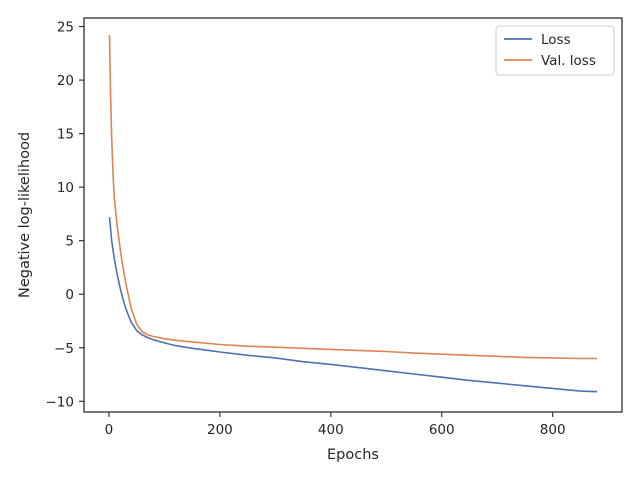  Describe the element at coordinates (555, 50) in the screenshot. I see `legend: Loss Val. loss` at that location.